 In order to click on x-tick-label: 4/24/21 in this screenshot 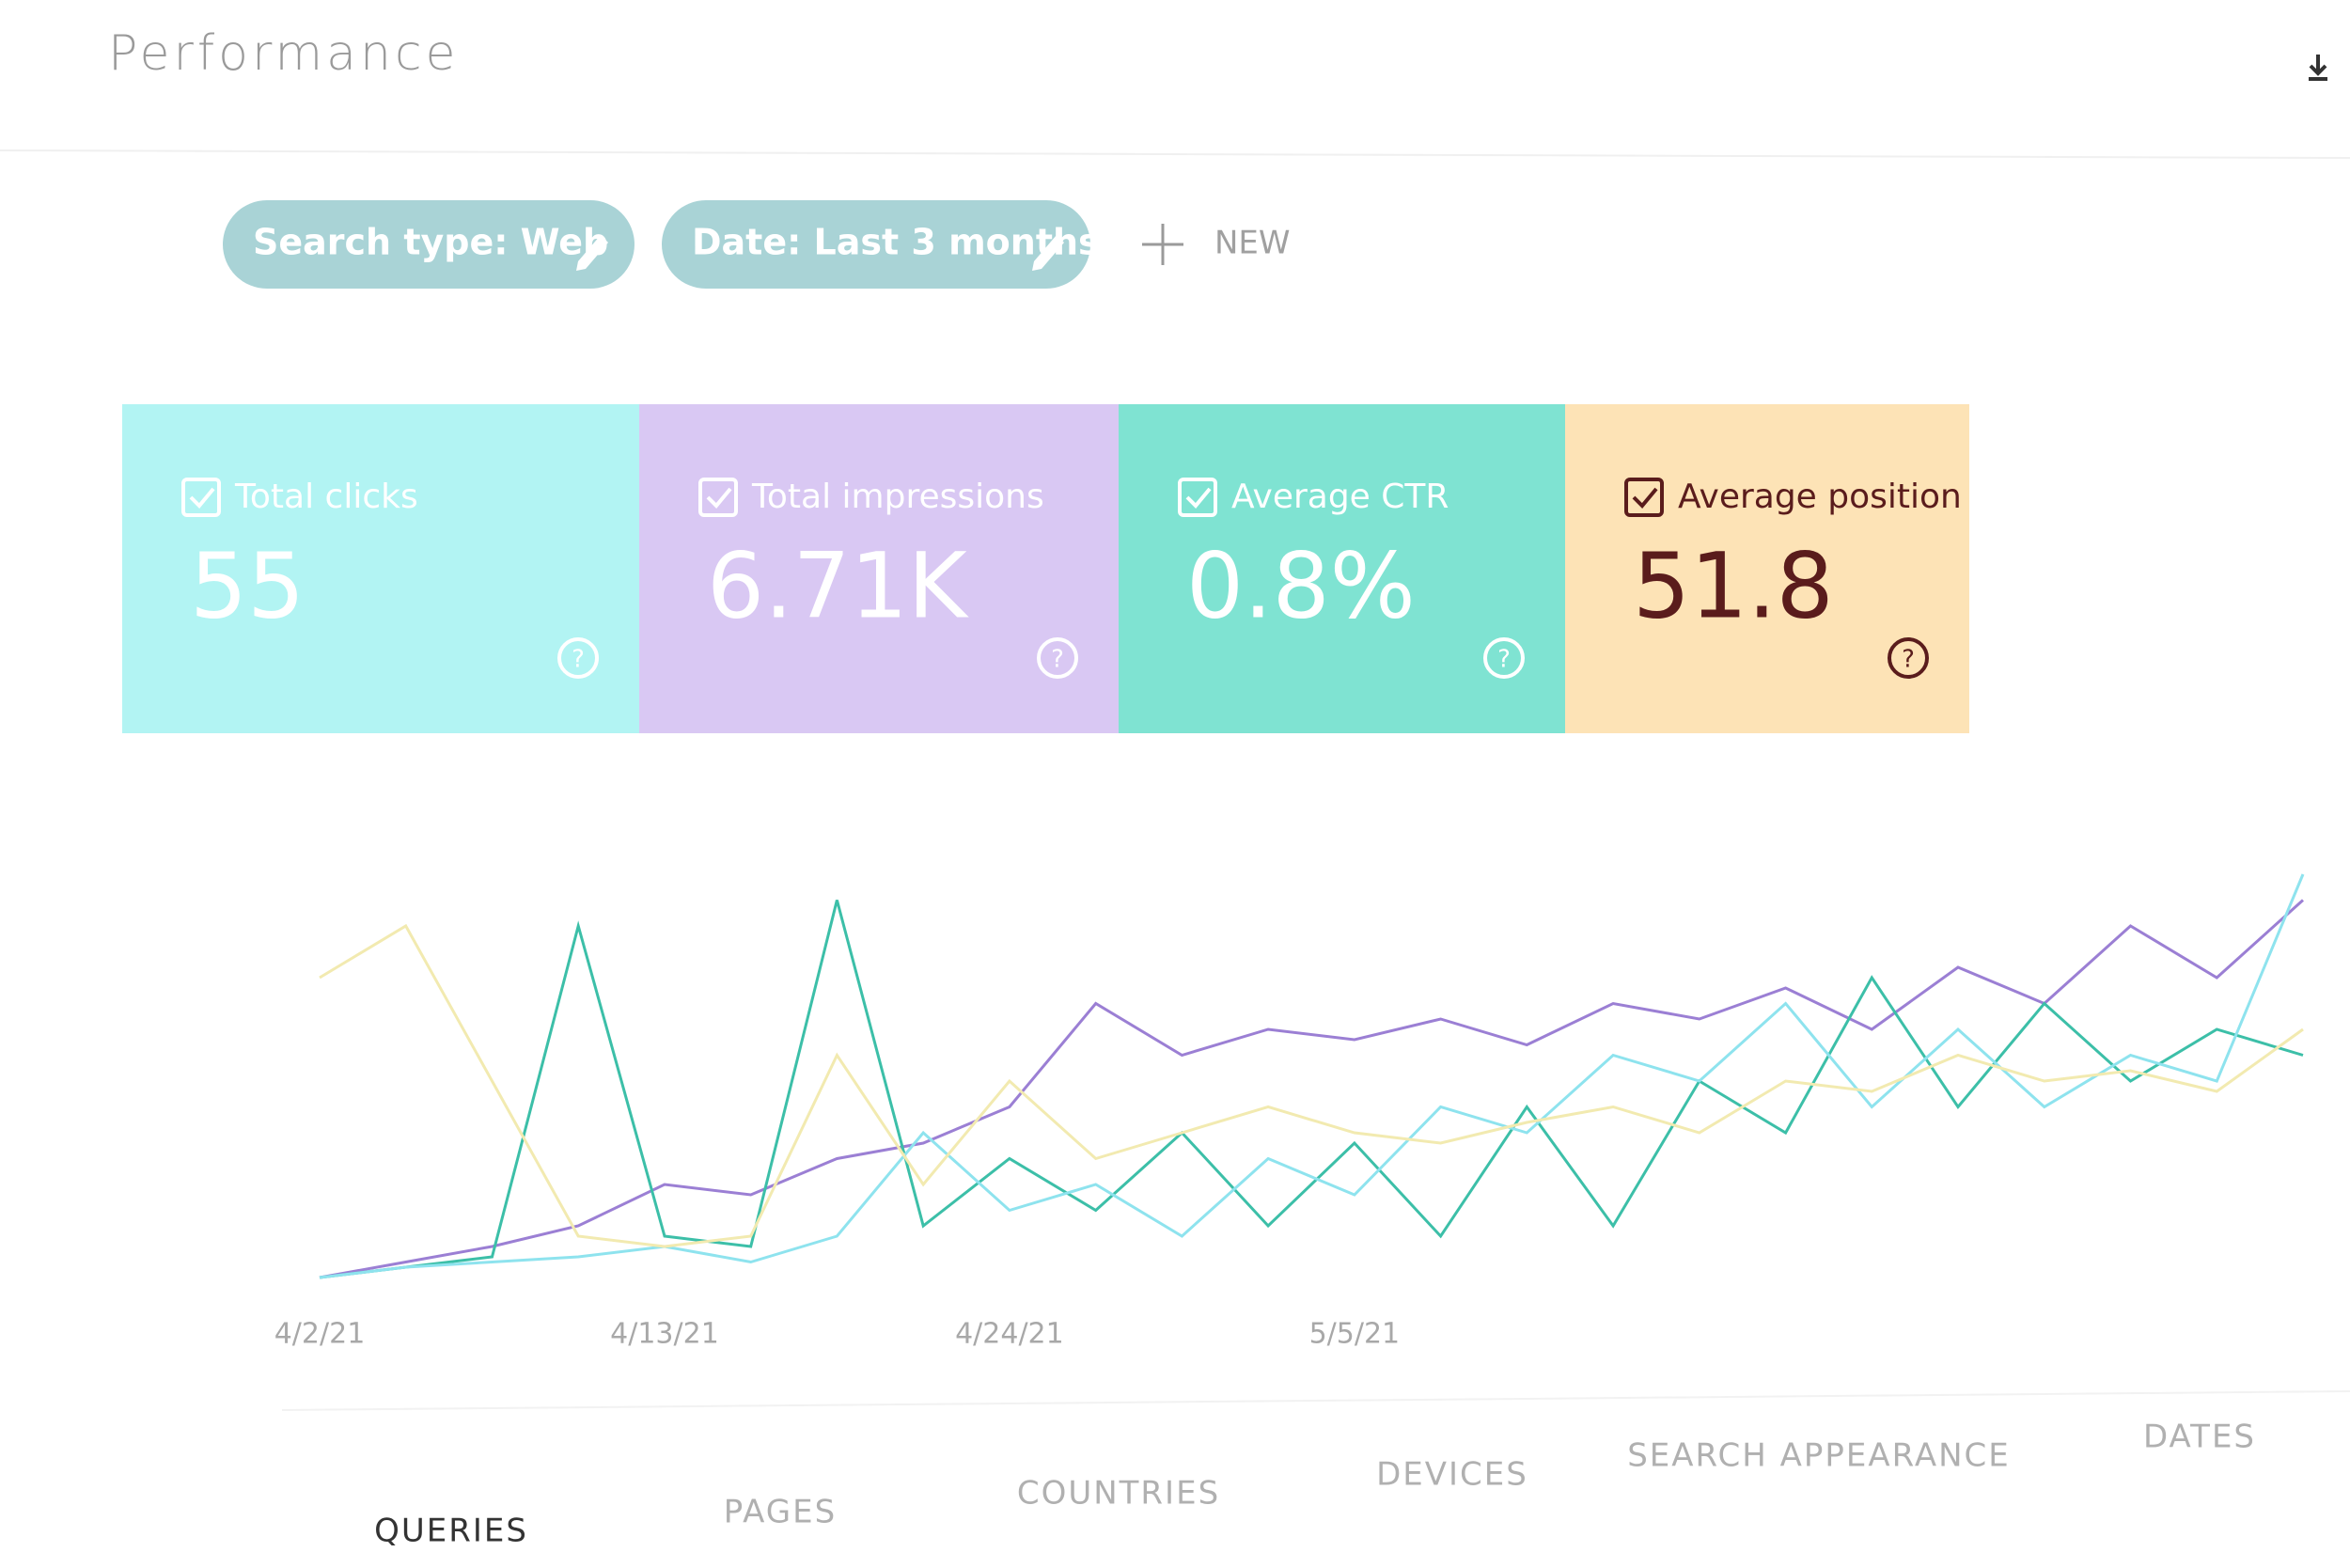, I will do `click(1009, 1334)`.